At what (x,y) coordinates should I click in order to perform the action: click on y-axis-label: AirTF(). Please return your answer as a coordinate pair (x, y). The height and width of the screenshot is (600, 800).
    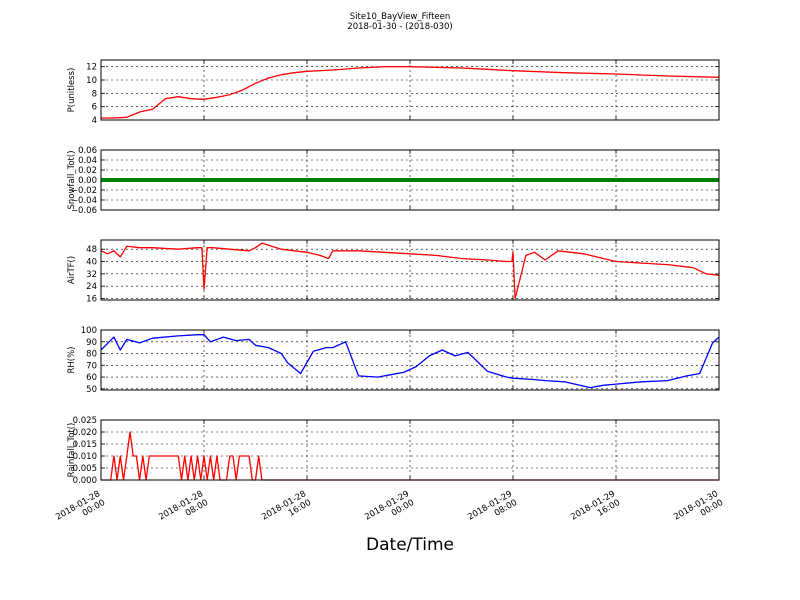
    Looking at the image, I should click on (72, 270).